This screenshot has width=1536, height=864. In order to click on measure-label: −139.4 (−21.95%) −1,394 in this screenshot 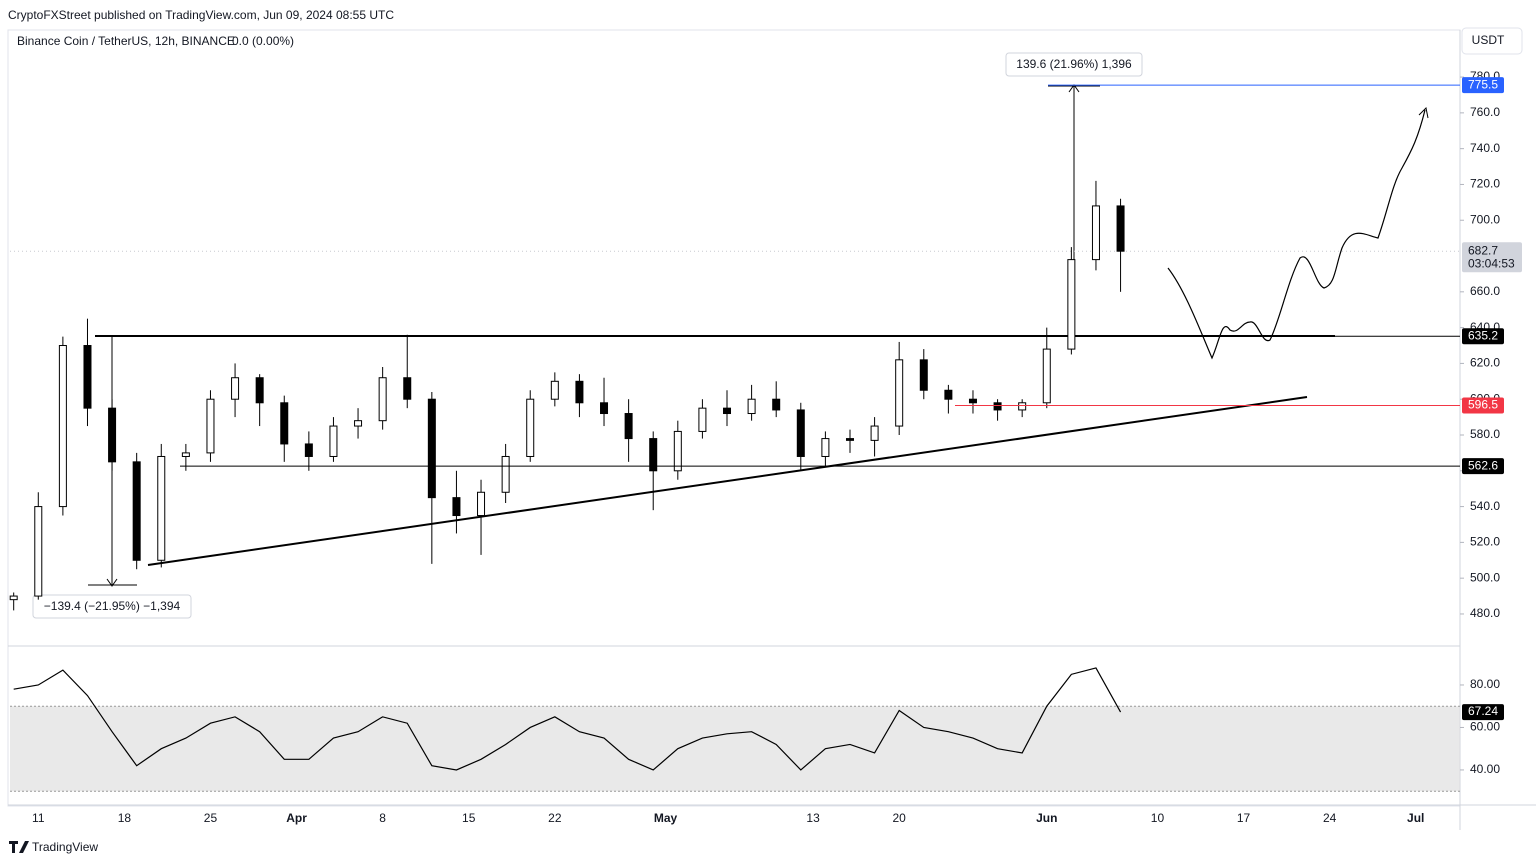, I will do `click(112, 606)`.